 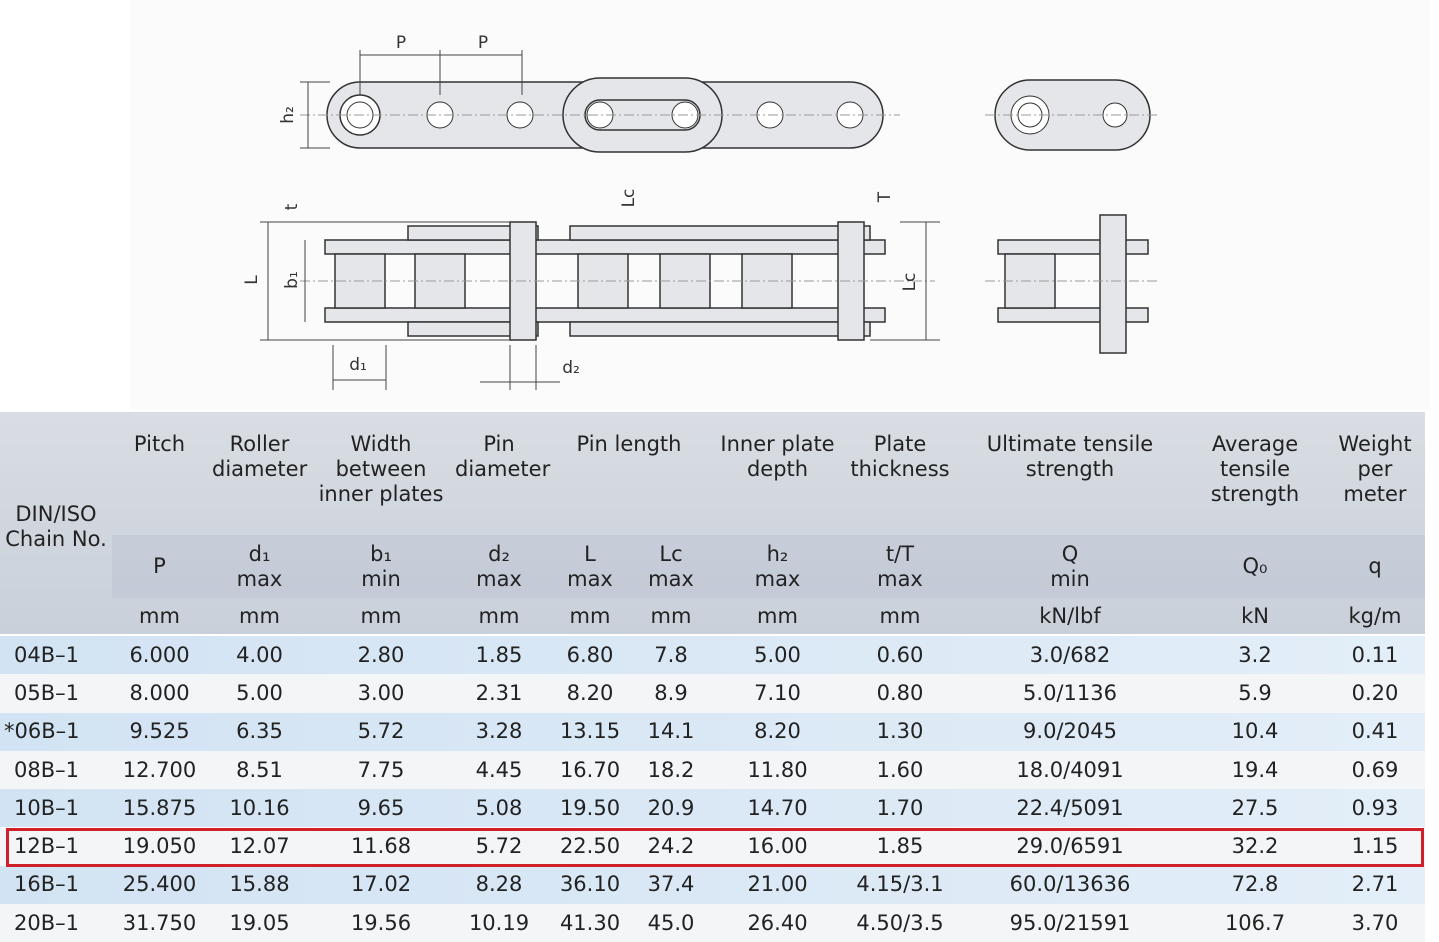 What do you see at coordinates (259, 808) in the screenshot?
I see `table-cell: 10.16` at bounding box center [259, 808].